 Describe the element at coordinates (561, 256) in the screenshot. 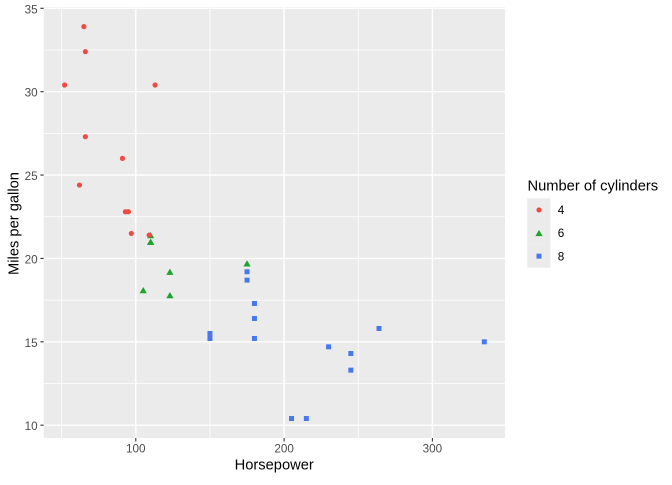

I see `svg-text: 8` at that location.